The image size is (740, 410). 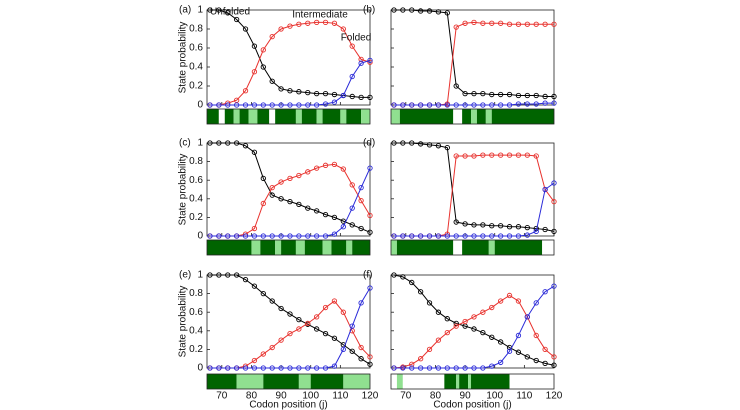 What do you see at coordinates (183, 322) in the screenshot?
I see `y-axis-label: State probability` at bounding box center [183, 322].